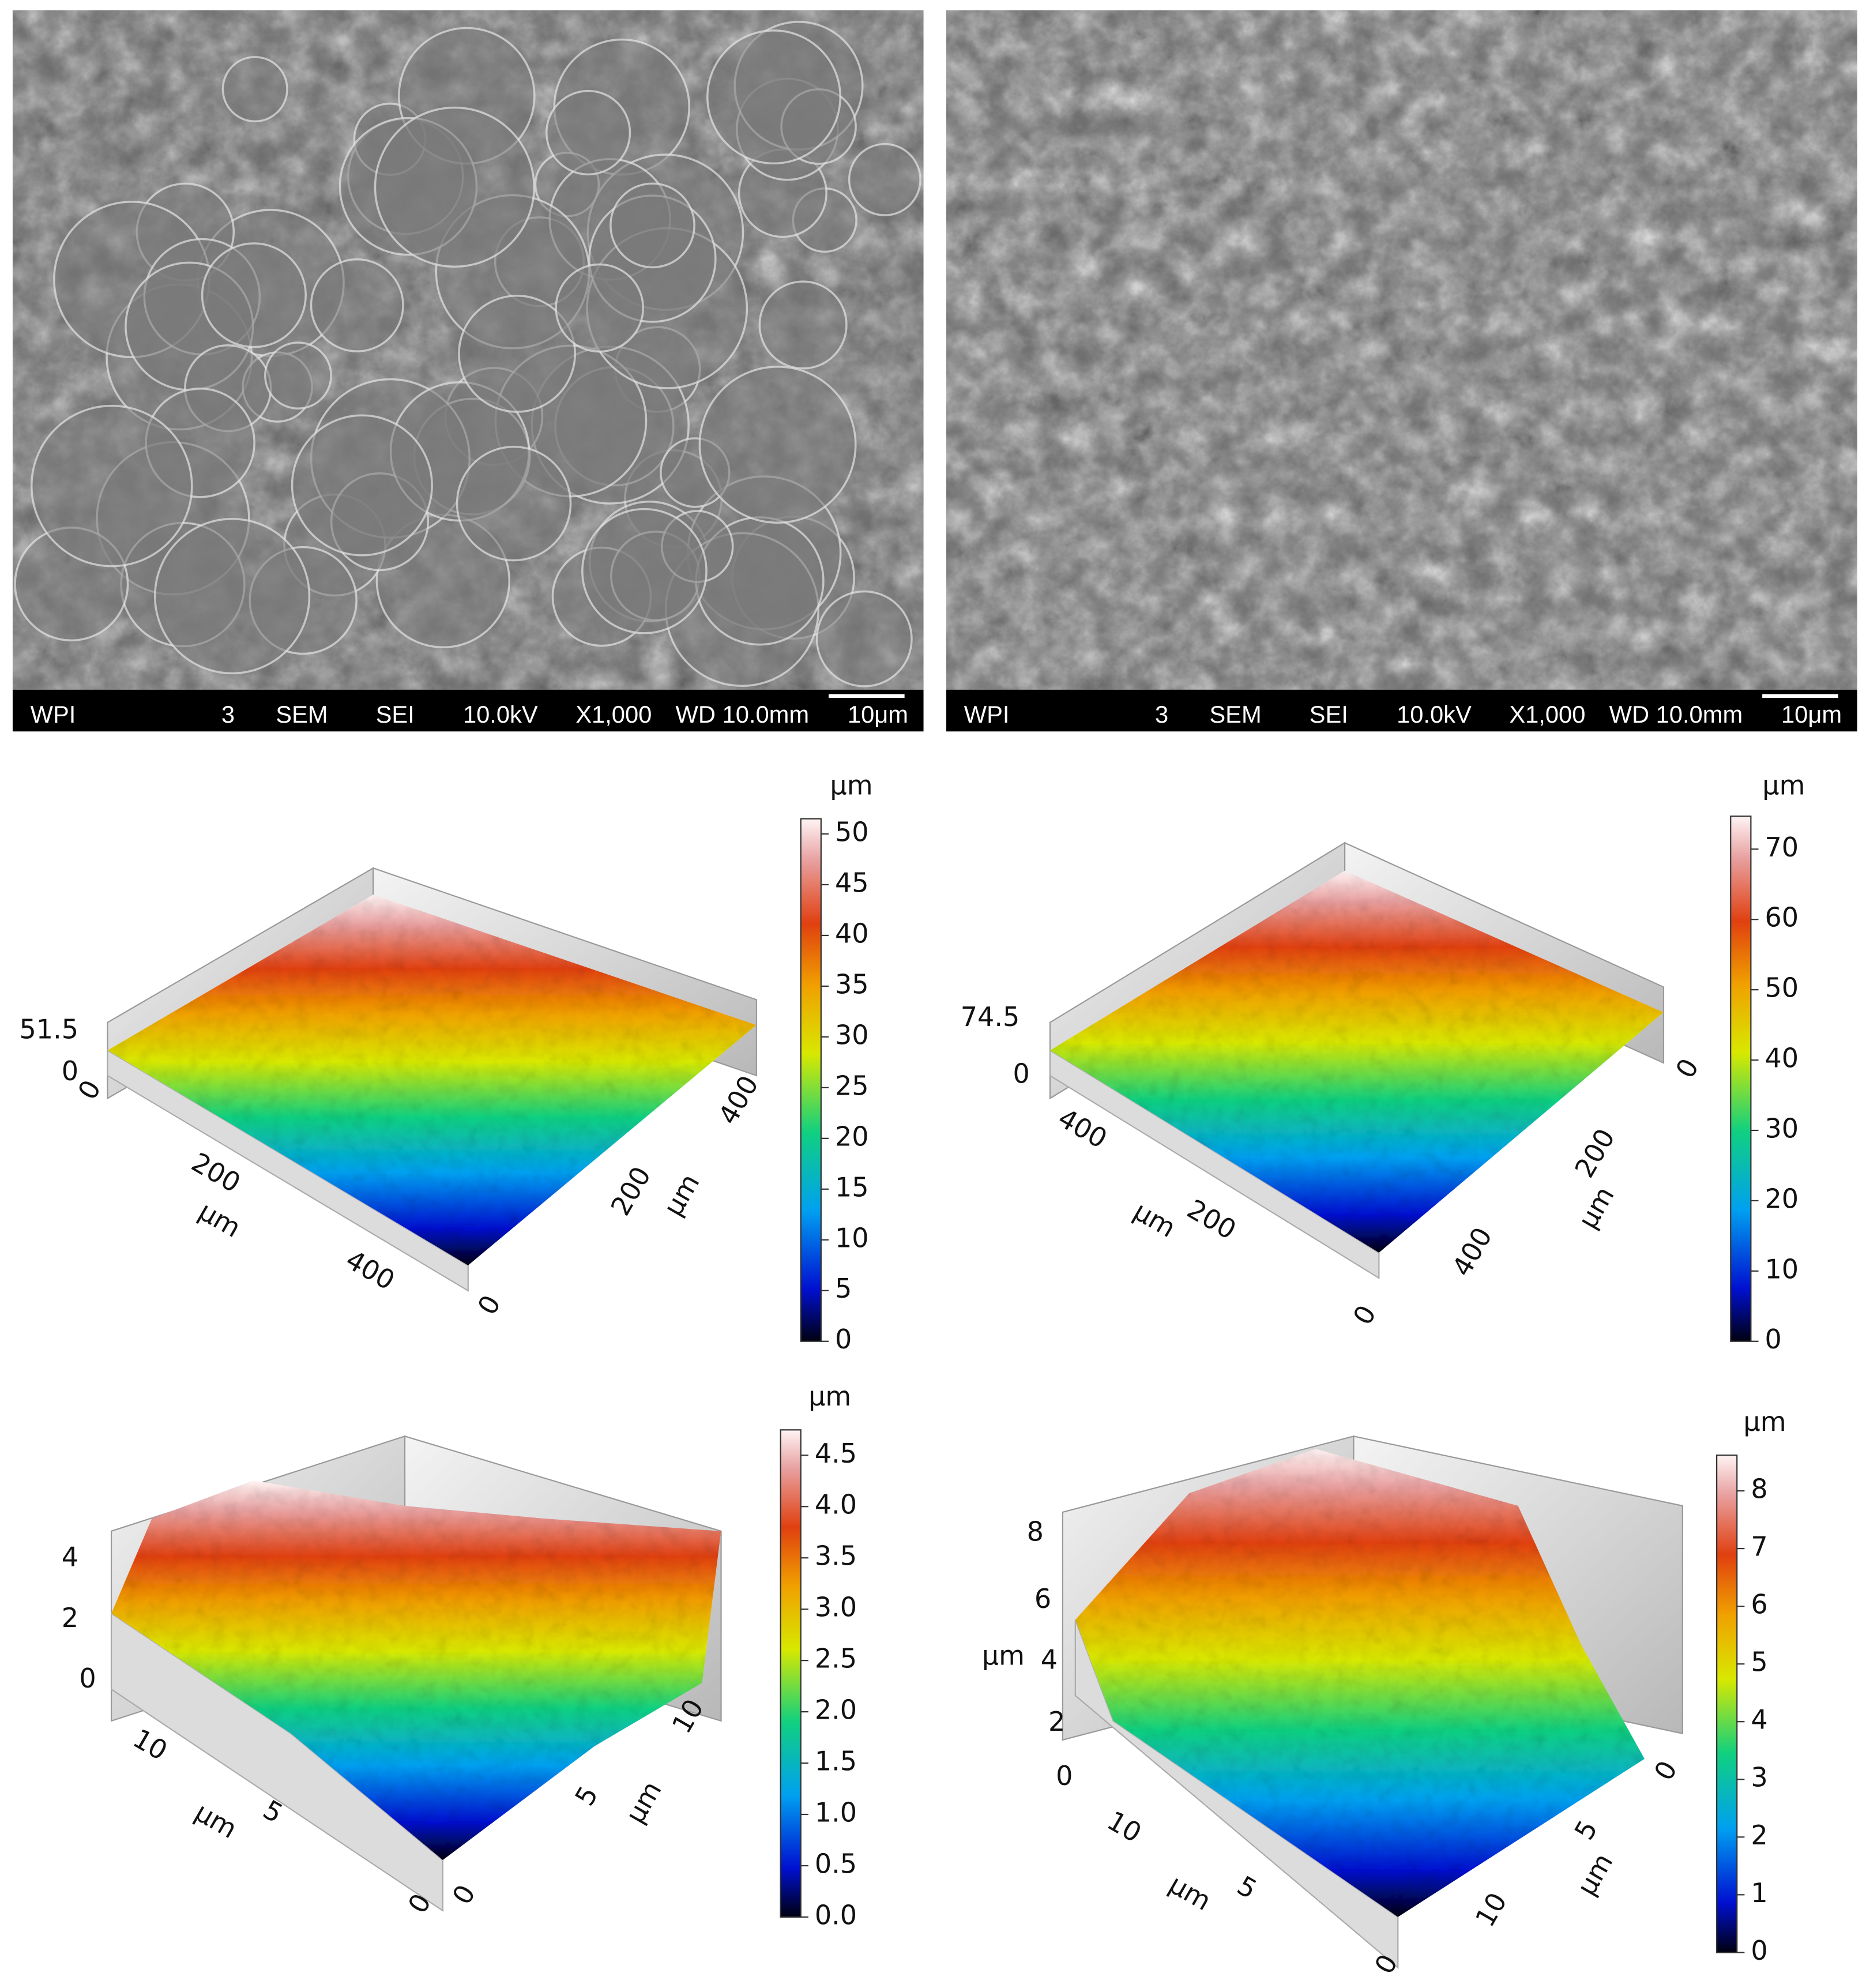 Image resolution: width=1866 pixels, height=1988 pixels. Describe the element at coordinates (852, 1136) in the screenshot. I see `colorbar-tick-label: 20` at that location.